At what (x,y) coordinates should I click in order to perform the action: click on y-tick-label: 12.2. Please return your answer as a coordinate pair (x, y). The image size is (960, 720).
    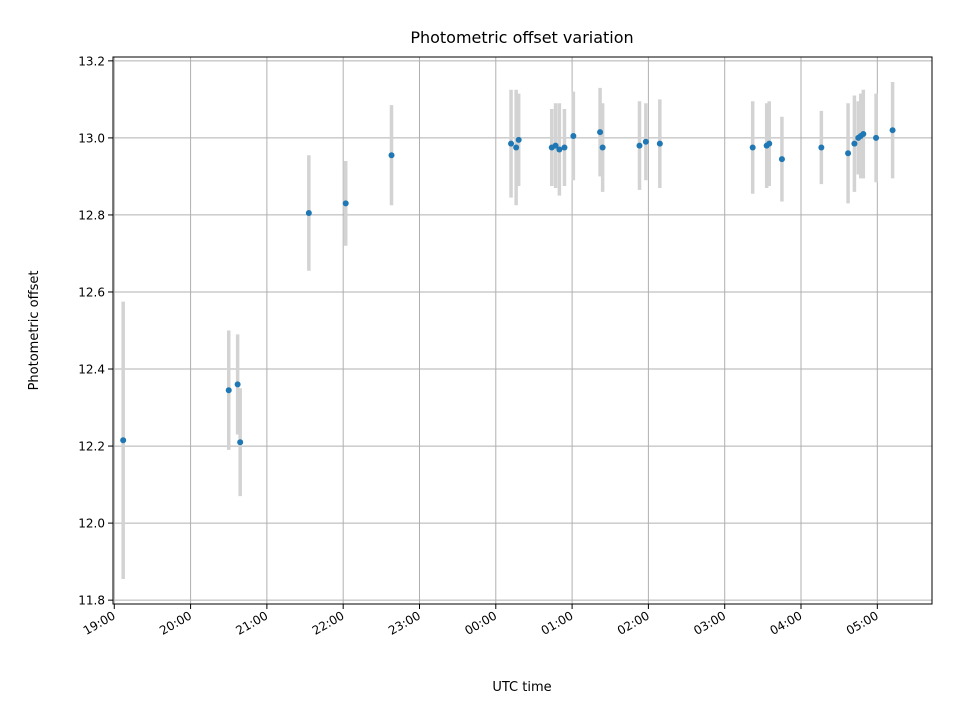
    Looking at the image, I should click on (91, 447).